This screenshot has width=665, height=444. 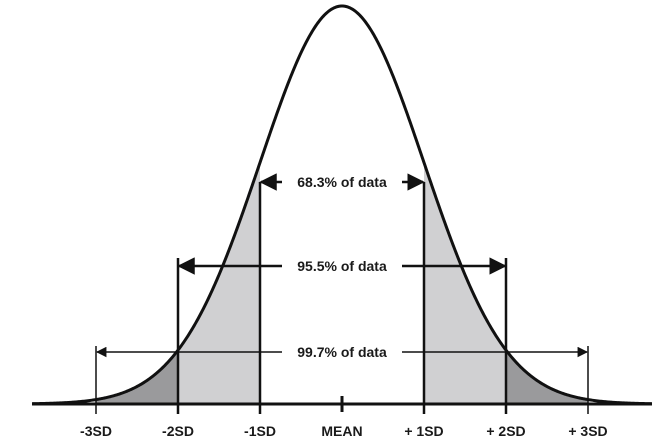 What do you see at coordinates (96, 431) in the screenshot?
I see `tick-label-1: -3SD` at bounding box center [96, 431].